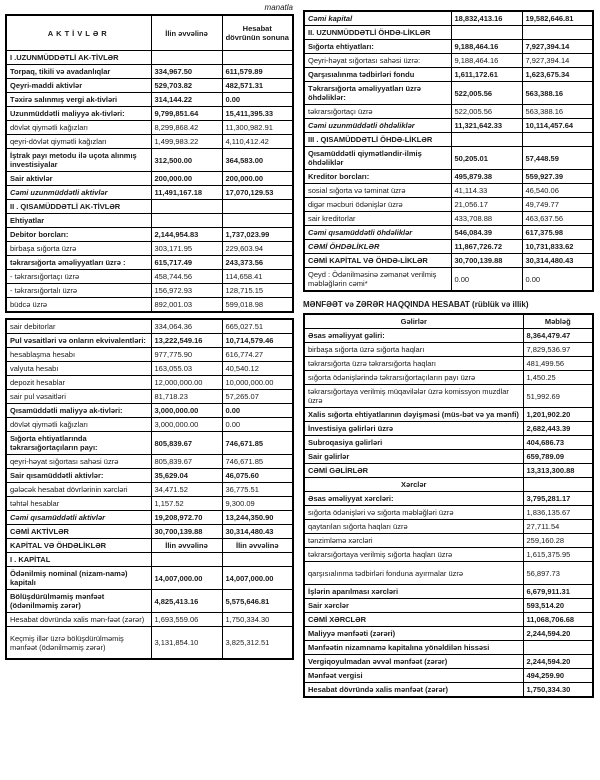 The image size is (600, 780). What do you see at coordinates (558, 512) in the screenshot?
I see `row-value: 1,836,135.67` at bounding box center [558, 512].